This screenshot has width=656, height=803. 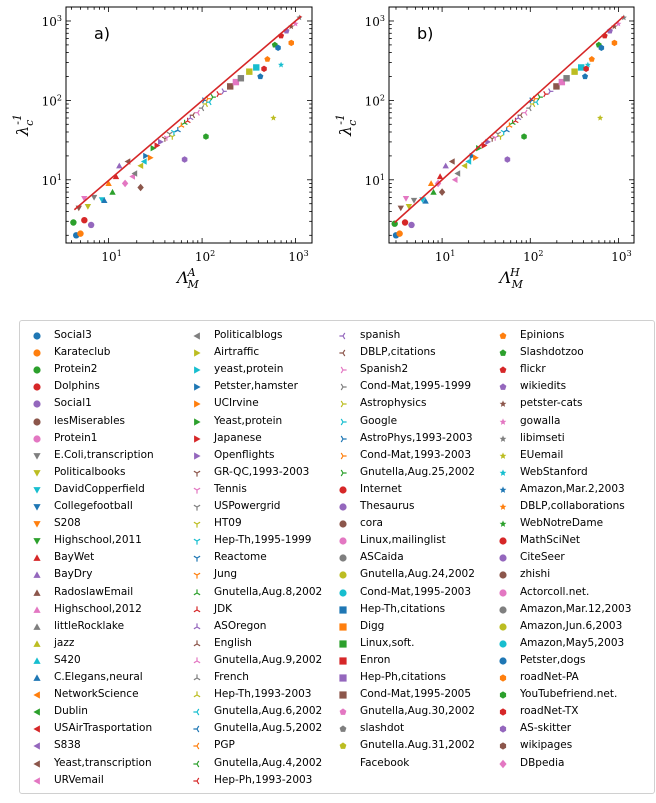 What do you see at coordinates (416, 437) in the screenshot?
I see `legend-label: AstroPhys,1993-2003` at bounding box center [416, 437].